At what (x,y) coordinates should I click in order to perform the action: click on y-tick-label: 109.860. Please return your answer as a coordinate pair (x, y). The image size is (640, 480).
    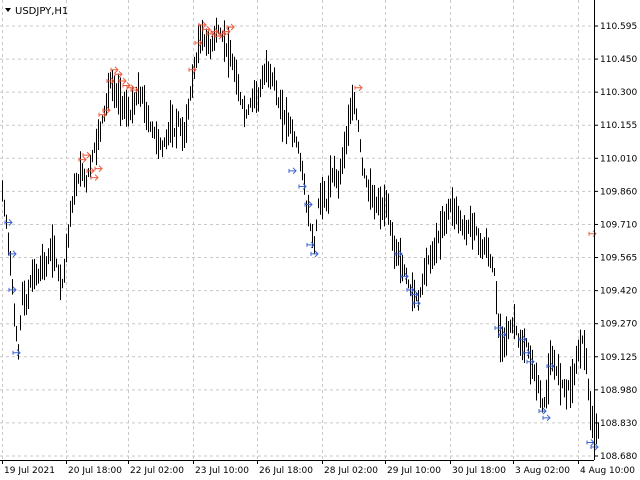
    Looking at the image, I should click on (618, 192).